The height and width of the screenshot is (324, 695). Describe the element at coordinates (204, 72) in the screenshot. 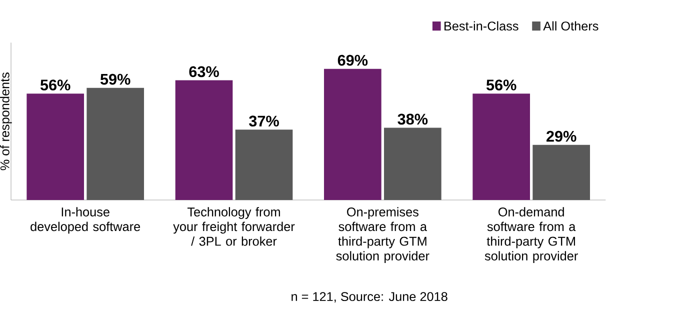

I see `data-label: 63%` at that location.